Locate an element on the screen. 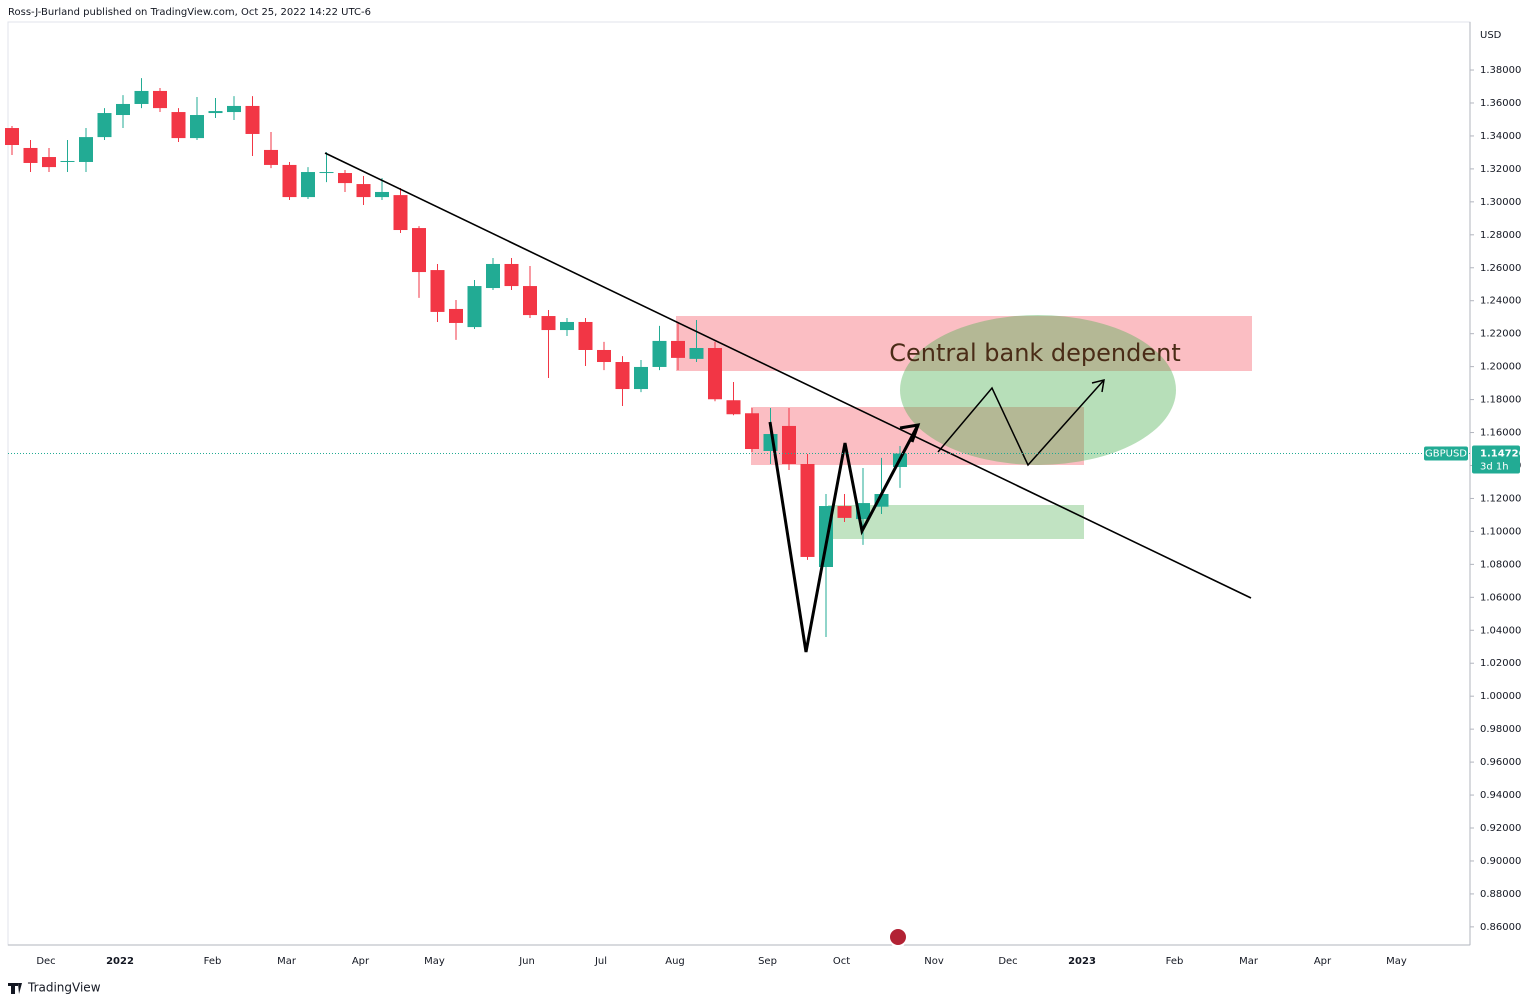  countdown: 3d 1h is located at coordinates (1494, 467).